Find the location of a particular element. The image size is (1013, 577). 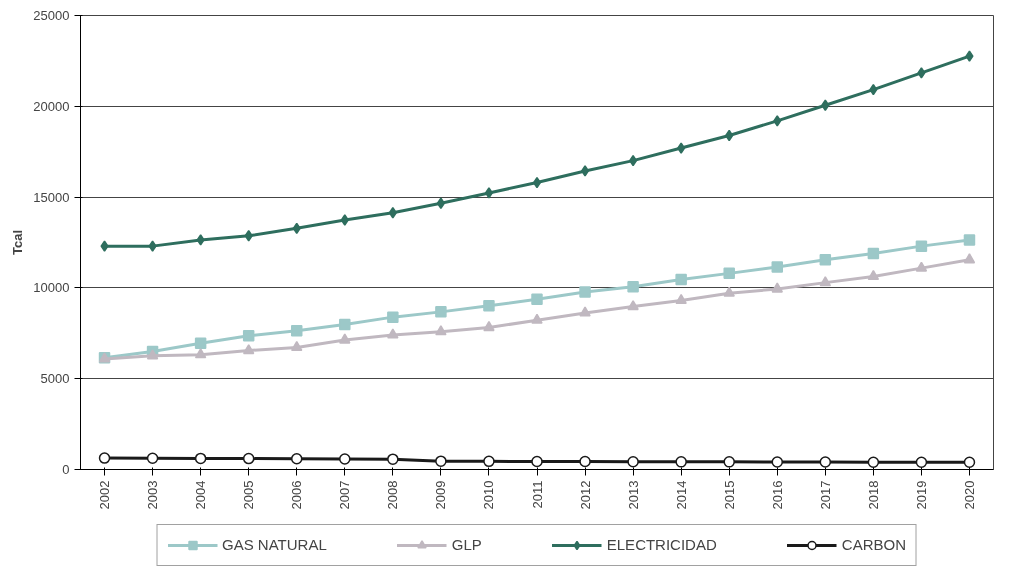

x-tick-label: 2014 is located at coordinates (681, 495).